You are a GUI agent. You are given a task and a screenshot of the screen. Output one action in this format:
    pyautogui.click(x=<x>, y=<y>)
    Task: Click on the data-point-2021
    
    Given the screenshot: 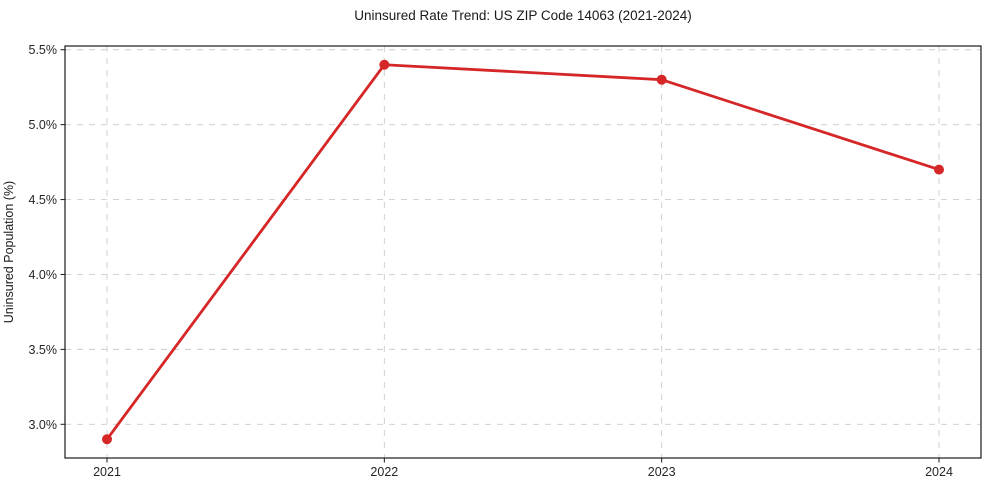 What is the action you would take?
    pyautogui.click(x=107, y=439)
    